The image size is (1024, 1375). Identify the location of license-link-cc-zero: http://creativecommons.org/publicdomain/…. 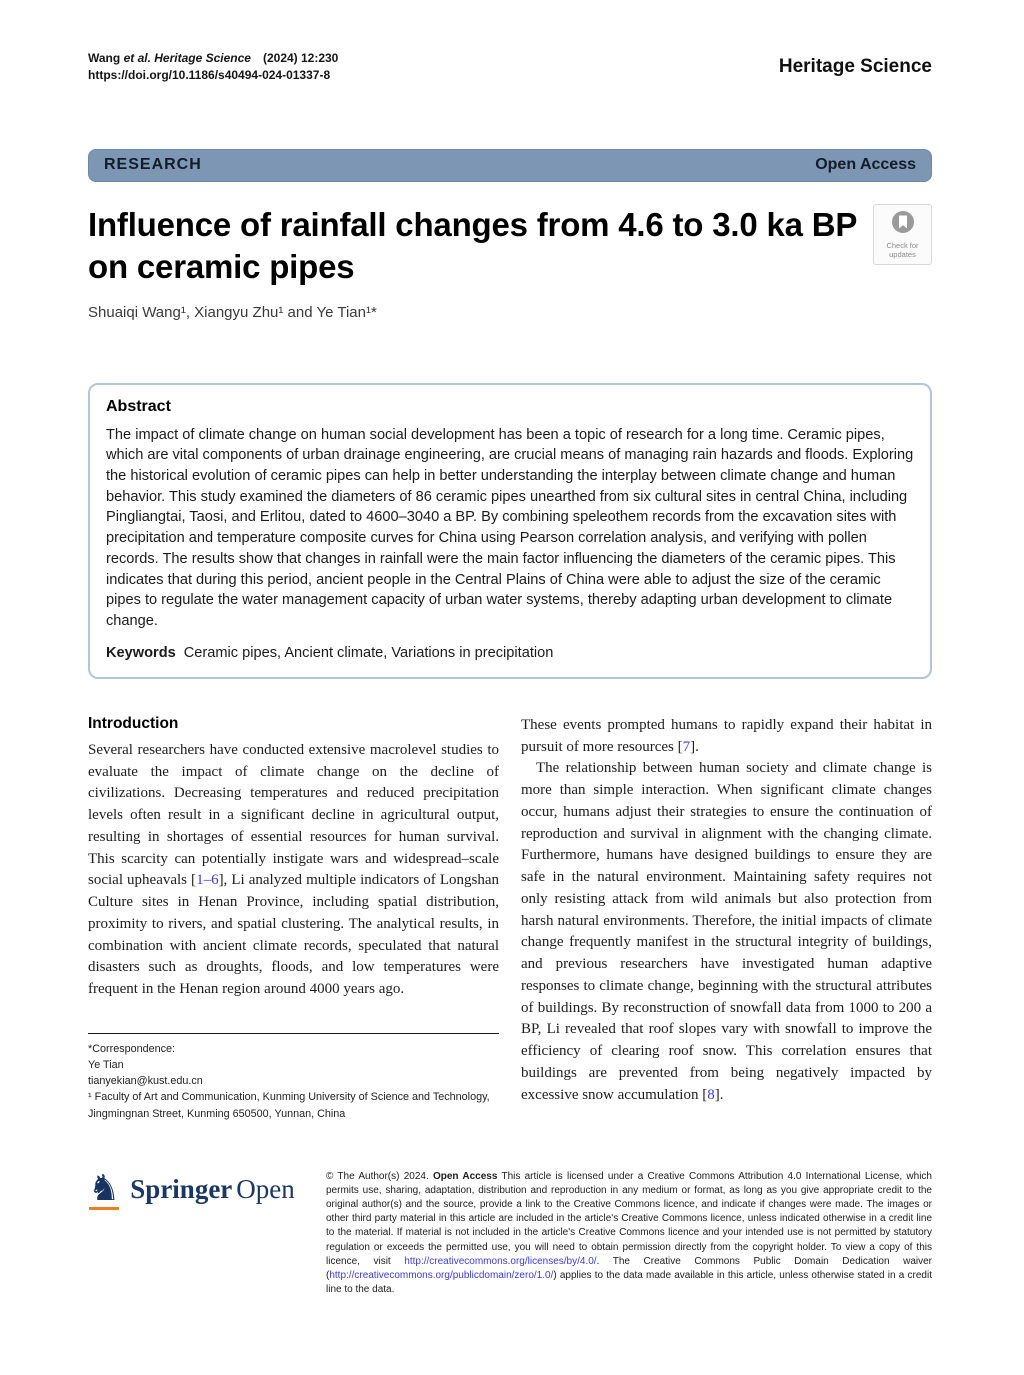
(441, 1276).